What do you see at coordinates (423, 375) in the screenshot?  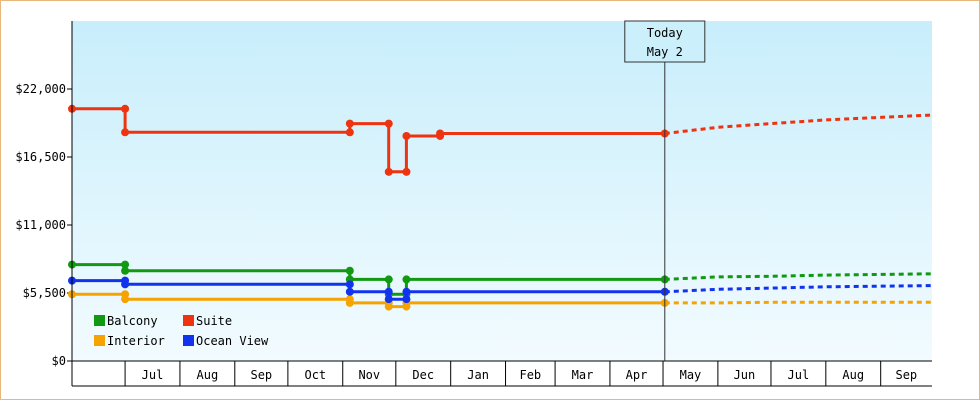 I see `x-tick-label: Dec` at bounding box center [423, 375].